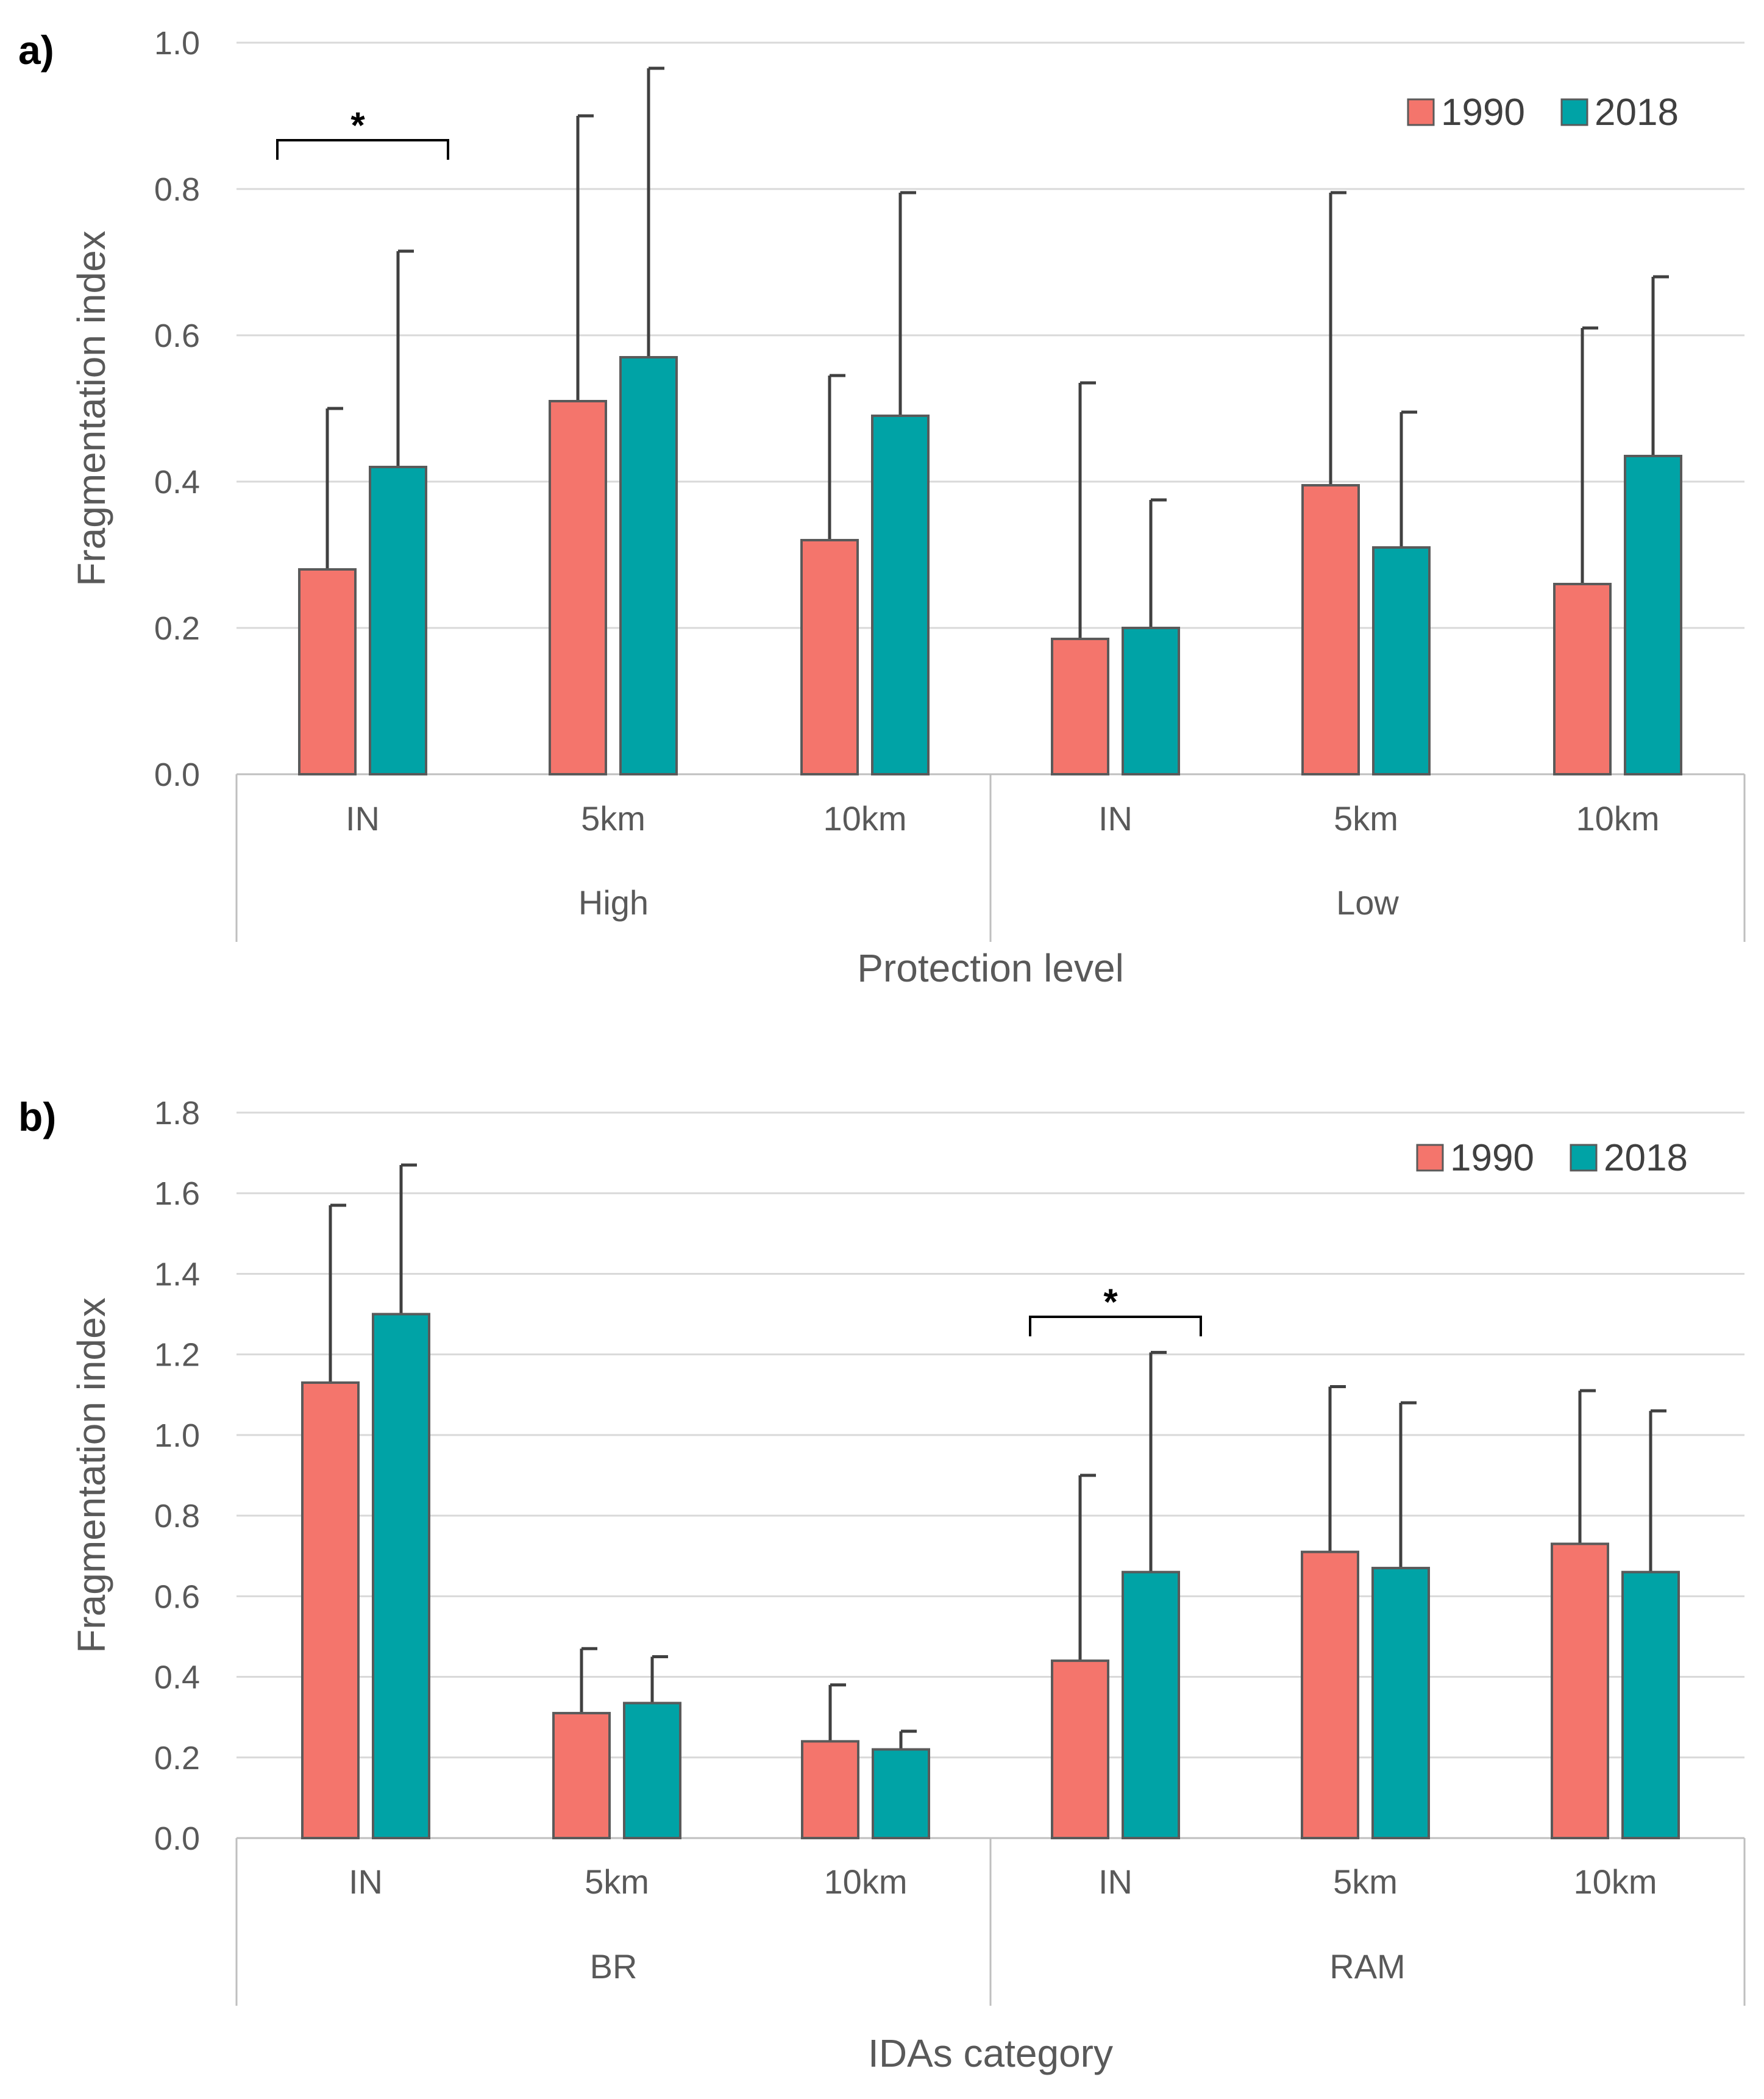 This screenshot has width=1764, height=2099. What do you see at coordinates (37, 1116) in the screenshot?
I see `panel-label: b)` at bounding box center [37, 1116].